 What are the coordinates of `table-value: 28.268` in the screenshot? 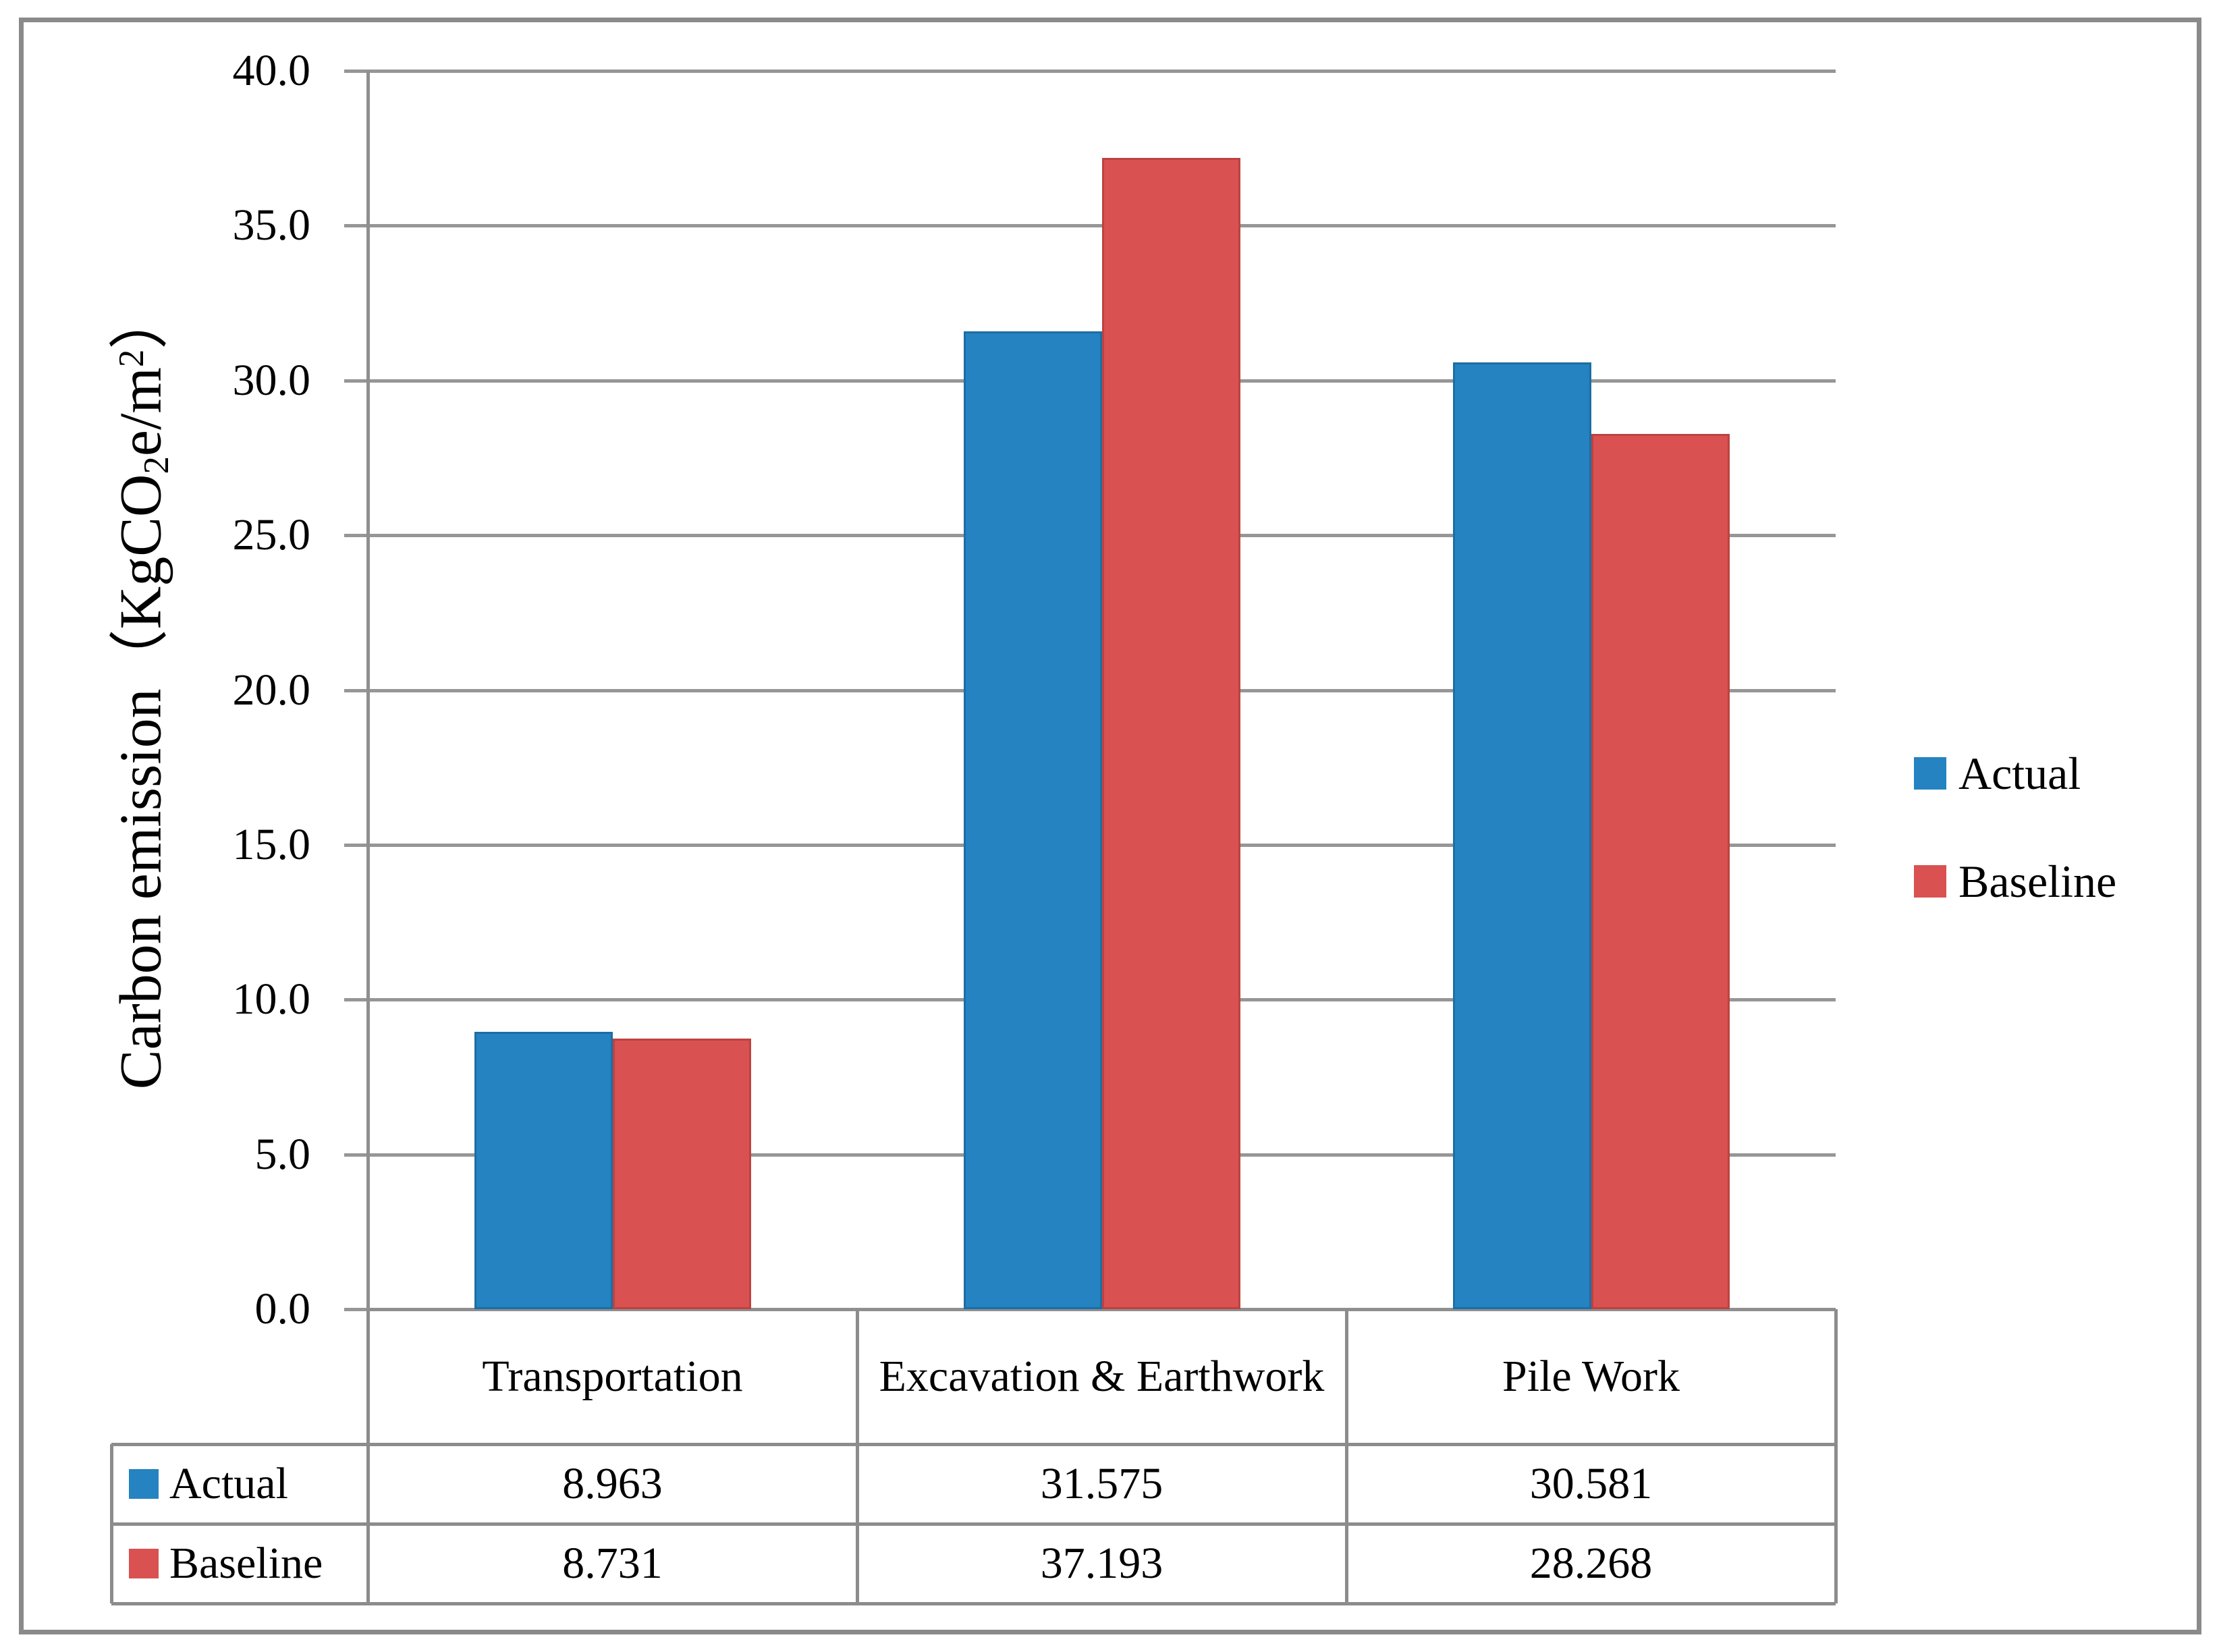 It's located at (1591, 1564).